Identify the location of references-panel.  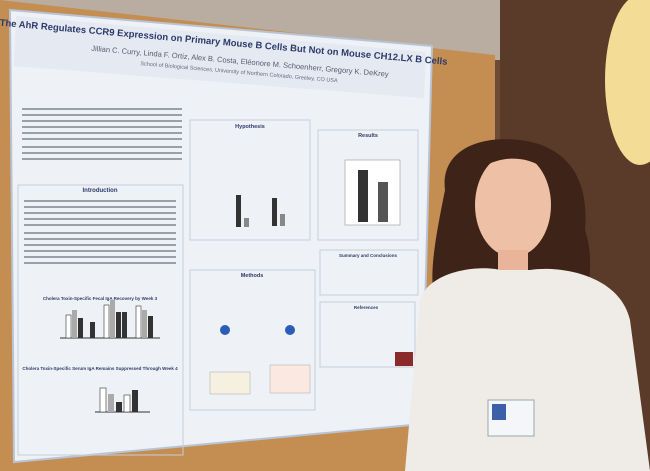
(367, 334).